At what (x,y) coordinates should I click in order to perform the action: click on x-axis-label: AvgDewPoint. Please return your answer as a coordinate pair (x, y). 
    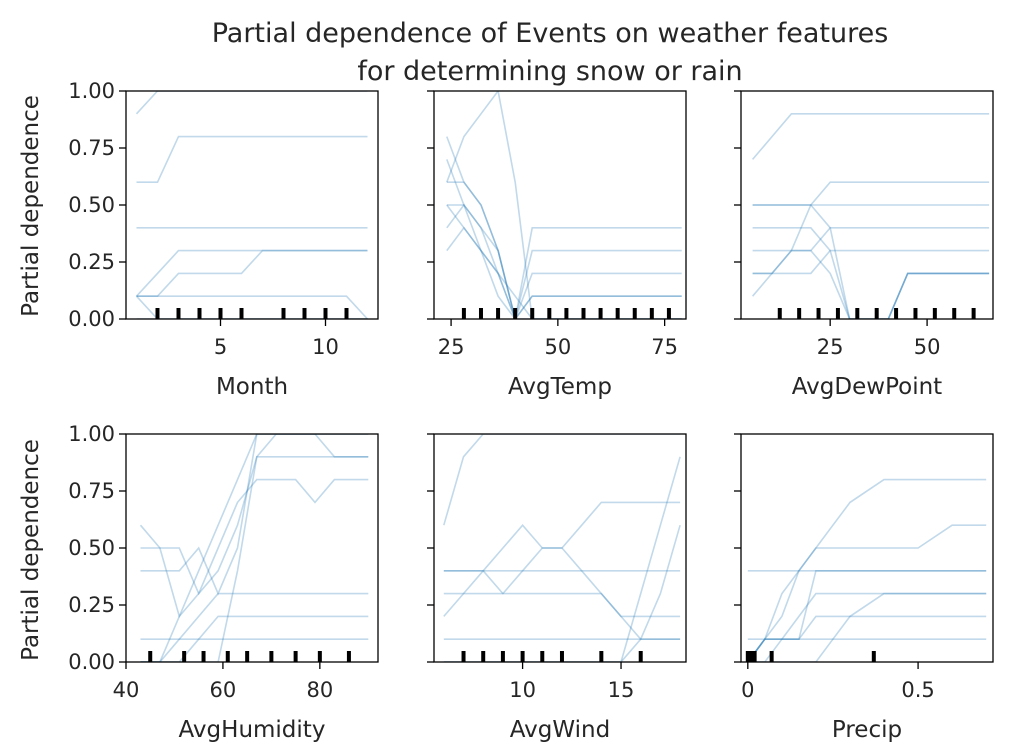
    Looking at the image, I should click on (867, 387).